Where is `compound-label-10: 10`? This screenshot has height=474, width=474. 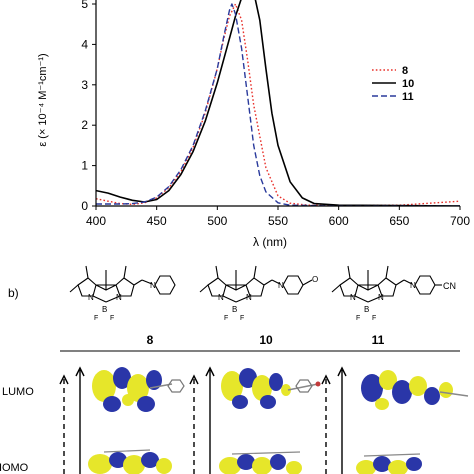 compound-label-10: 10 is located at coordinates (266, 340).